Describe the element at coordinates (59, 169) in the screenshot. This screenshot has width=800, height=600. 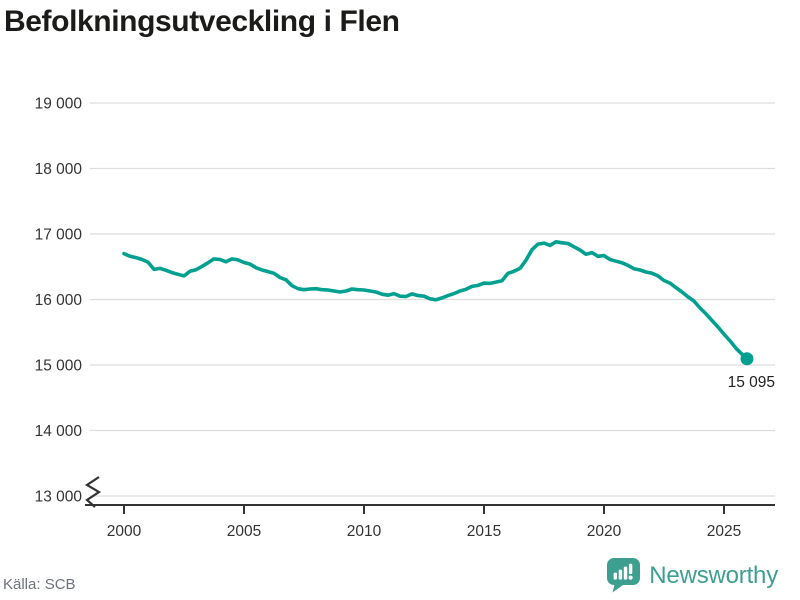
I see `y-axis-label: 18 000` at that location.